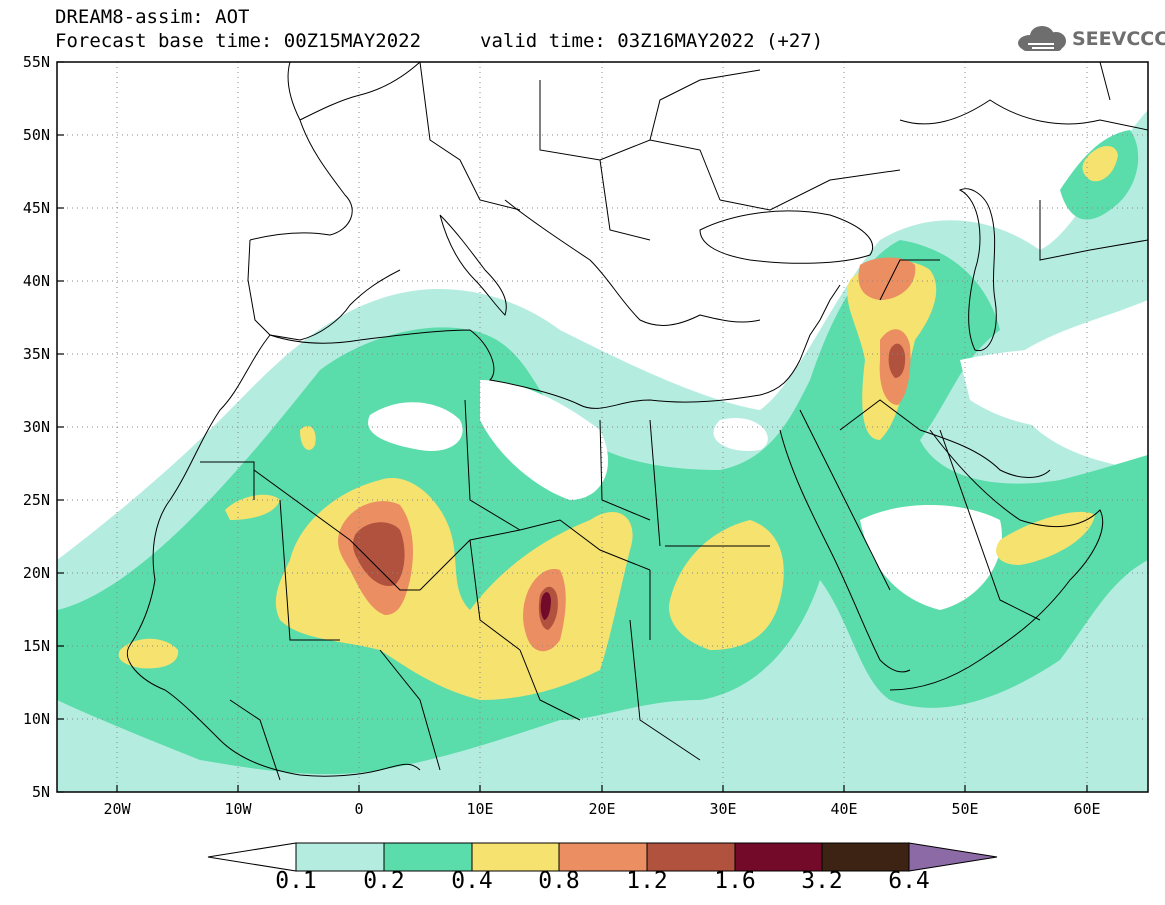 Image resolution: width=1165 pixels, height=905 pixels. What do you see at coordinates (36, 354) in the screenshot?
I see `lat-label: 35N` at bounding box center [36, 354].